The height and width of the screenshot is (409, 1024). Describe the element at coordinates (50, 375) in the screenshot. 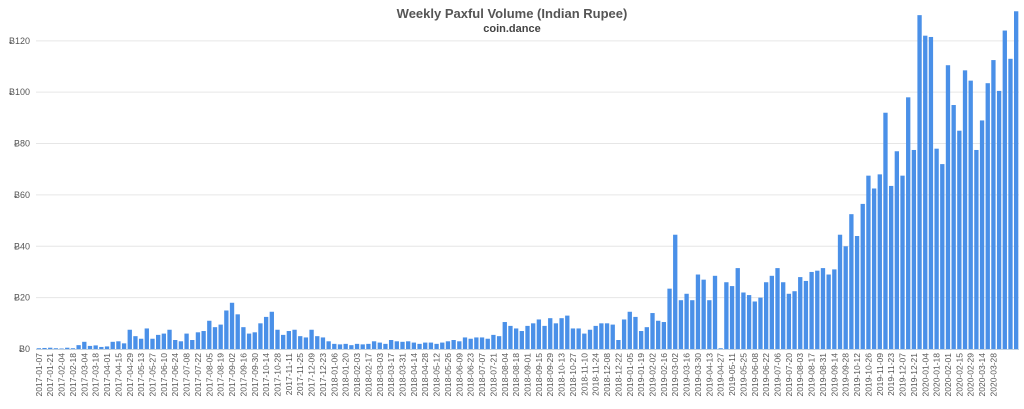

I see `x-tick-label: 2017-01-21` at that location.